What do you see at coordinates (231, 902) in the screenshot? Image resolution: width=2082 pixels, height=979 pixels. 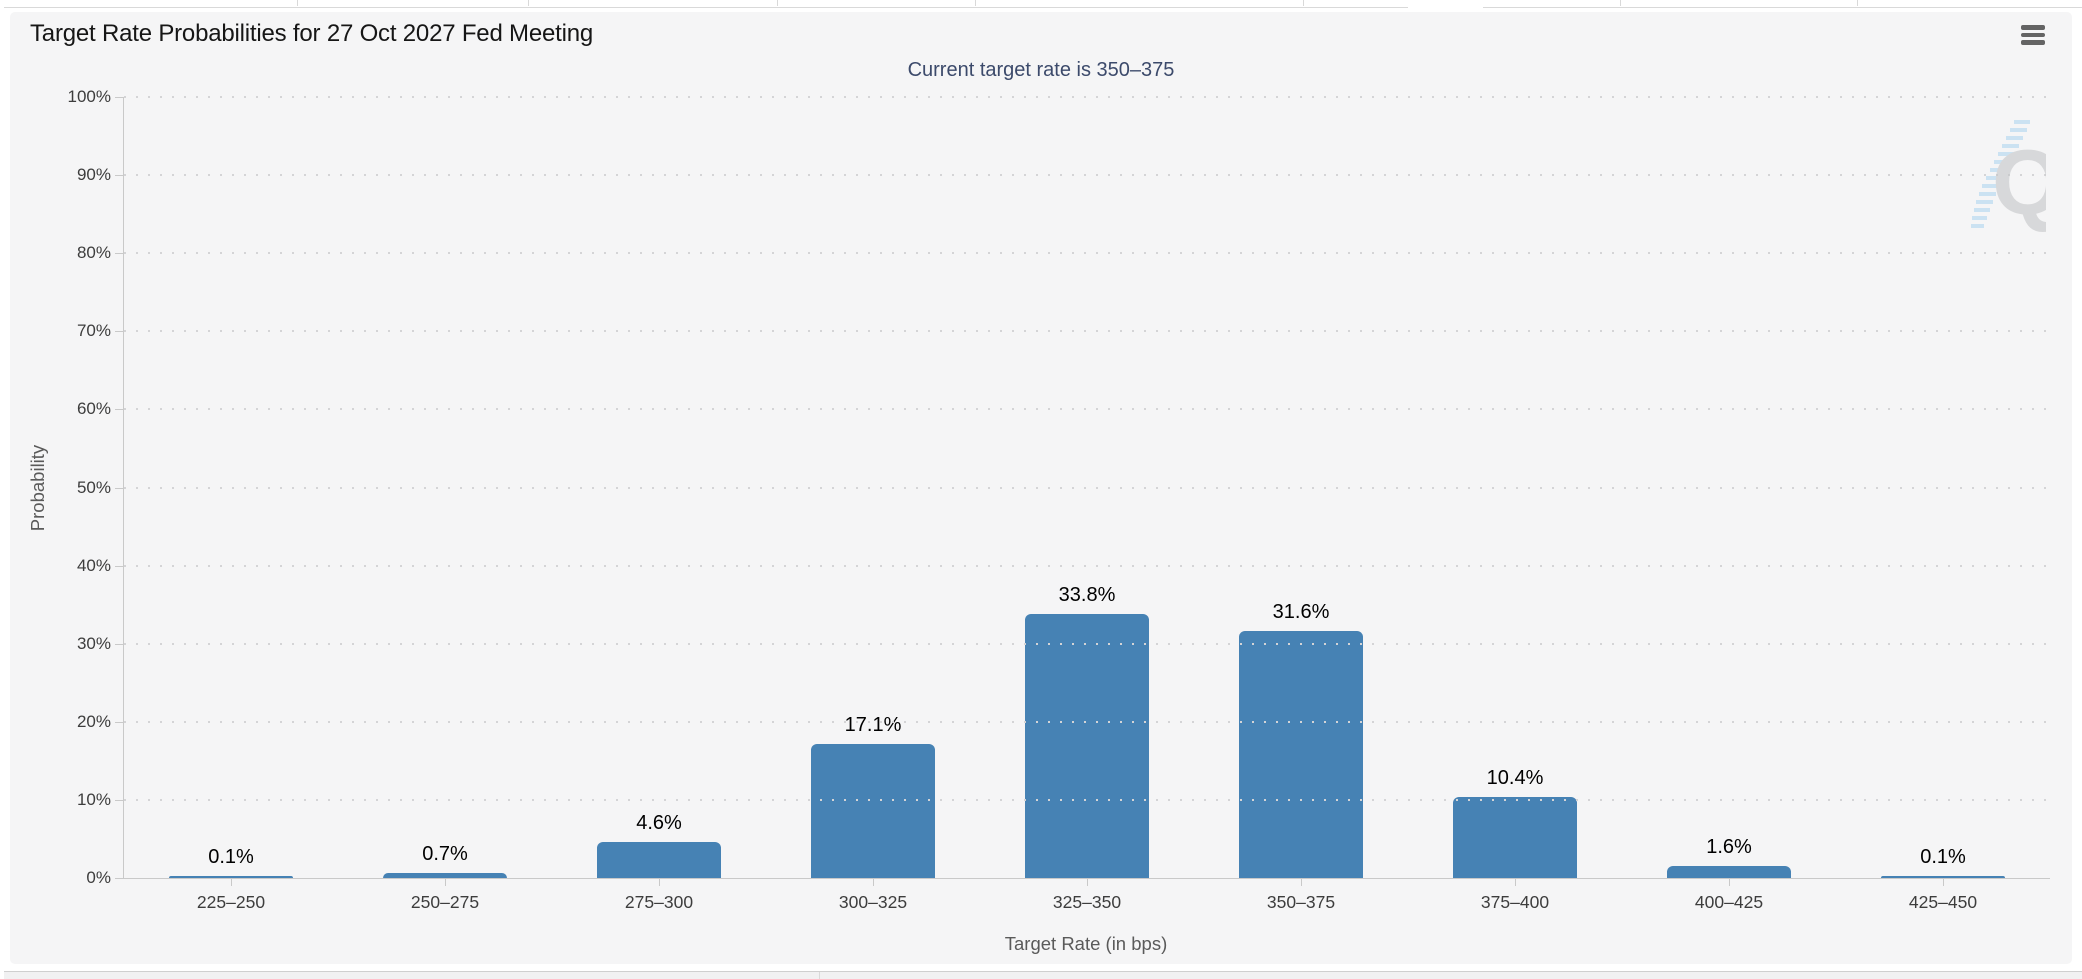 I see `x-axis-label: 225–250` at bounding box center [231, 902].